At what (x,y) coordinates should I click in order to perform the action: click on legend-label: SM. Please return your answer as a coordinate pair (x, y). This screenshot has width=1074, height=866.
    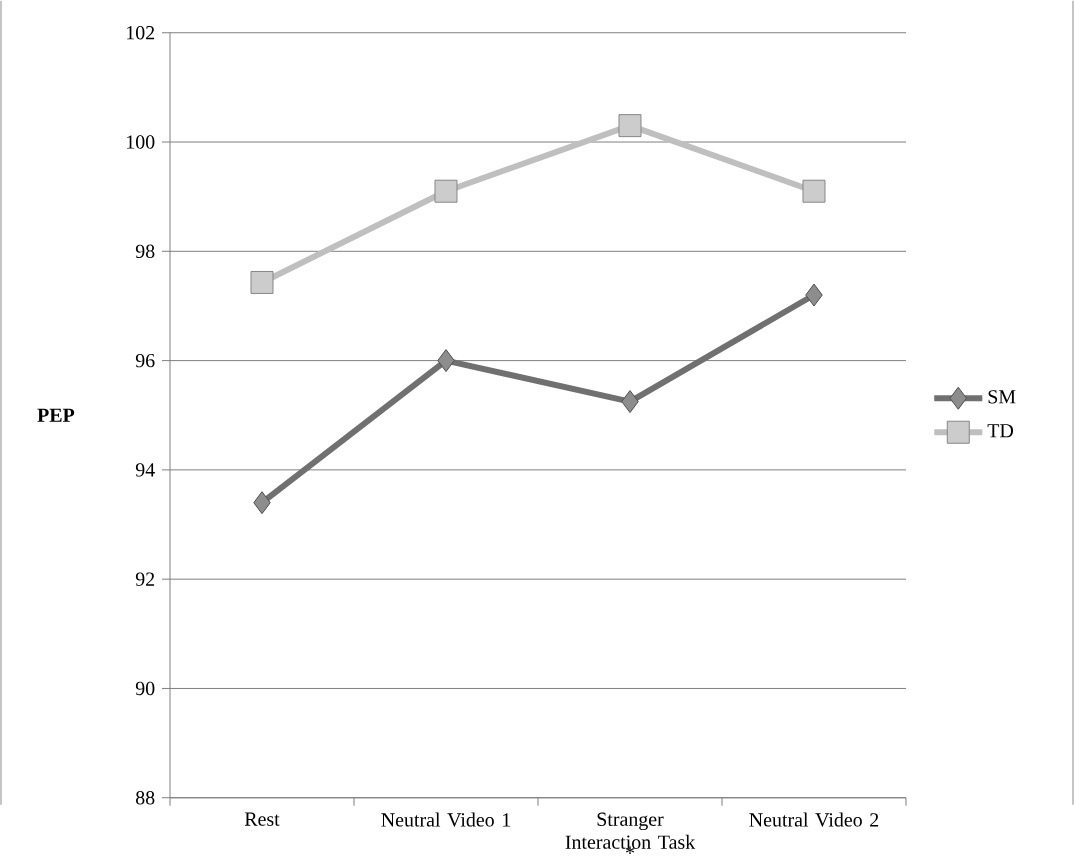
    Looking at the image, I should click on (1002, 397).